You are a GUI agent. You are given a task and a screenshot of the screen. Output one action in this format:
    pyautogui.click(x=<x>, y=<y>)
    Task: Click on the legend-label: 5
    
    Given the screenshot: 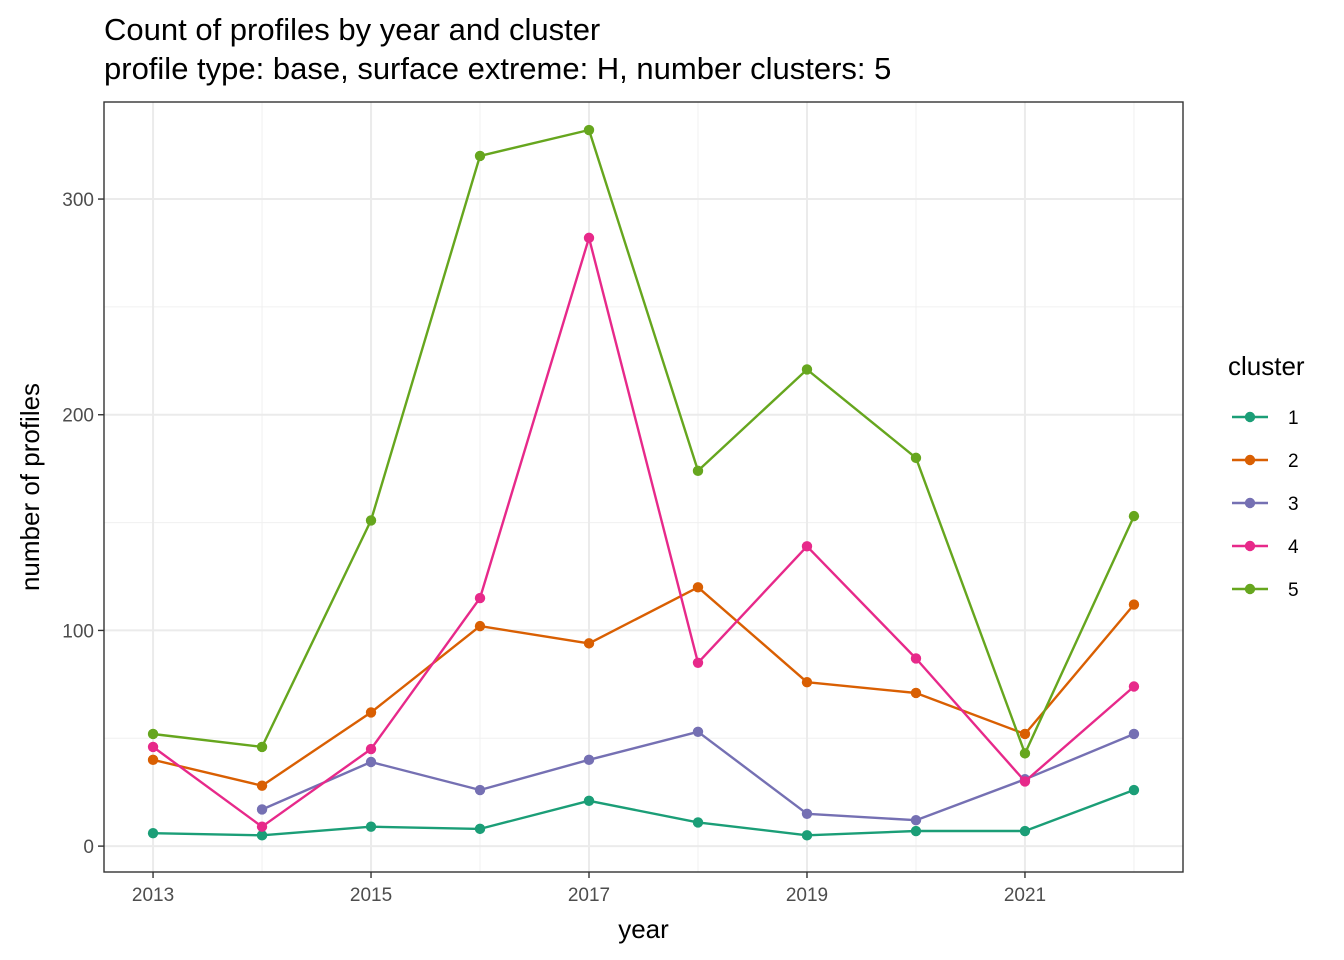 What is the action you would take?
    pyautogui.click(x=1293, y=590)
    